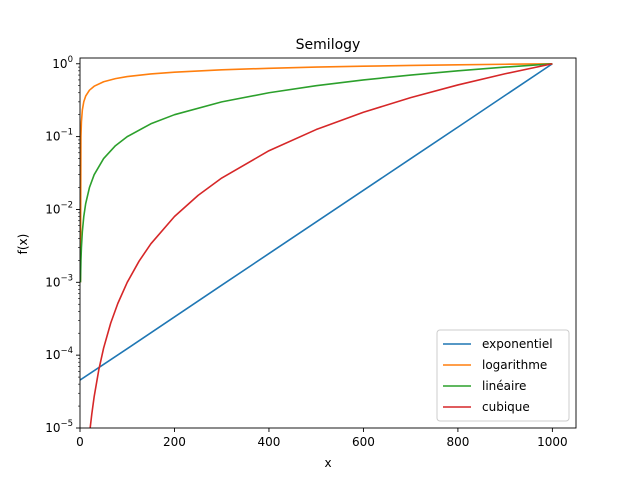  I want to click on legend-label-2: linéaire, so click(504, 386).